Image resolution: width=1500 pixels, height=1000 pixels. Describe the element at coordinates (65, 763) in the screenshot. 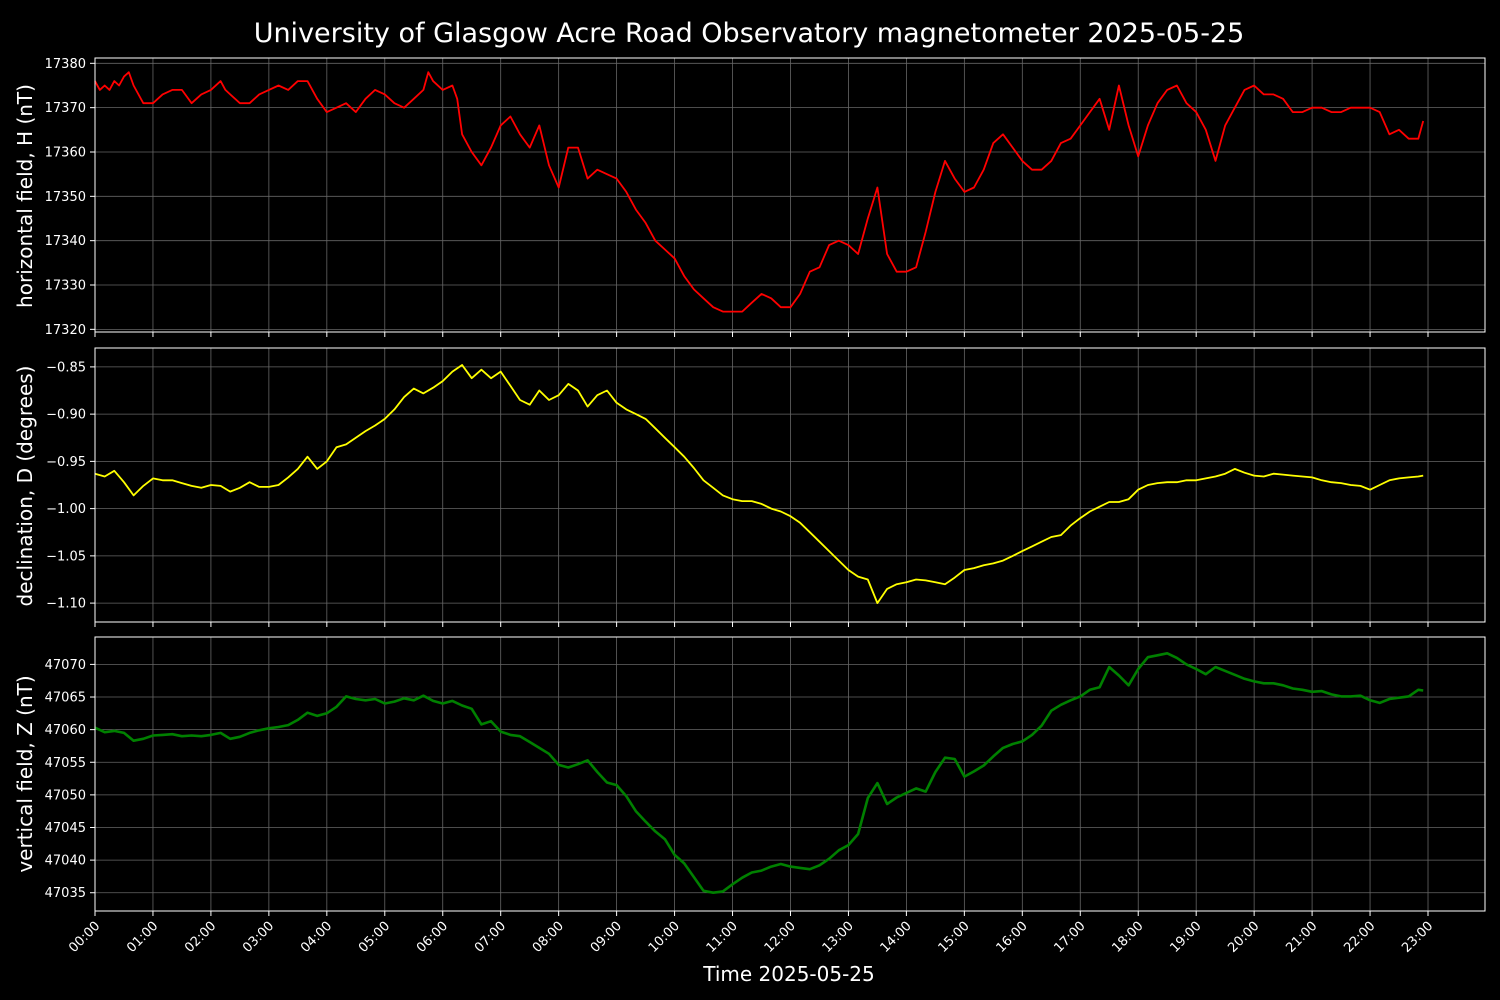

I see `y-tick-label: 47055` at that location.